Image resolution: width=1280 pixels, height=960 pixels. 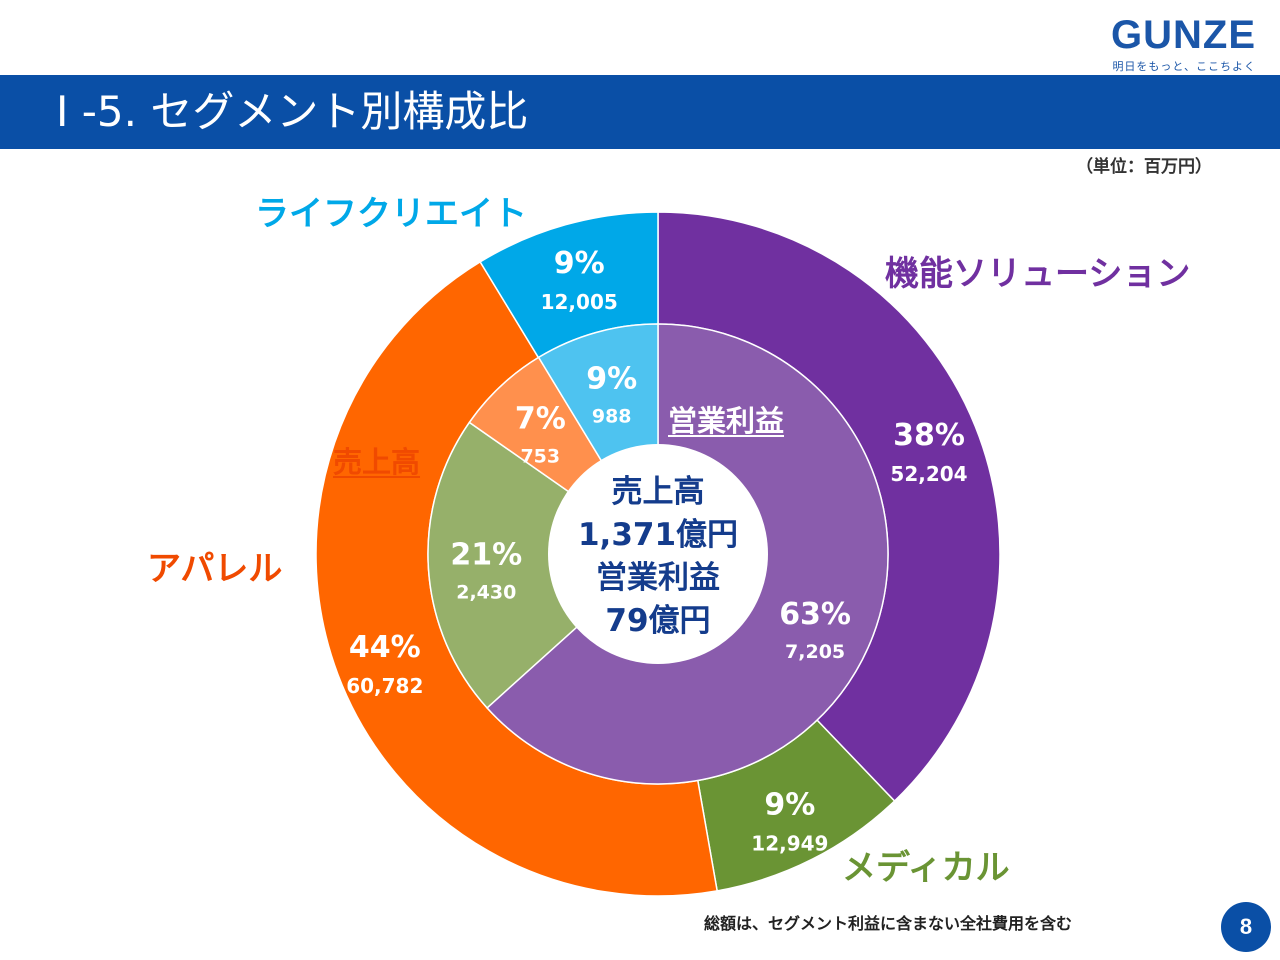 I want to click on profit-value-label-1: 2,430, so click(x=486, y=593).